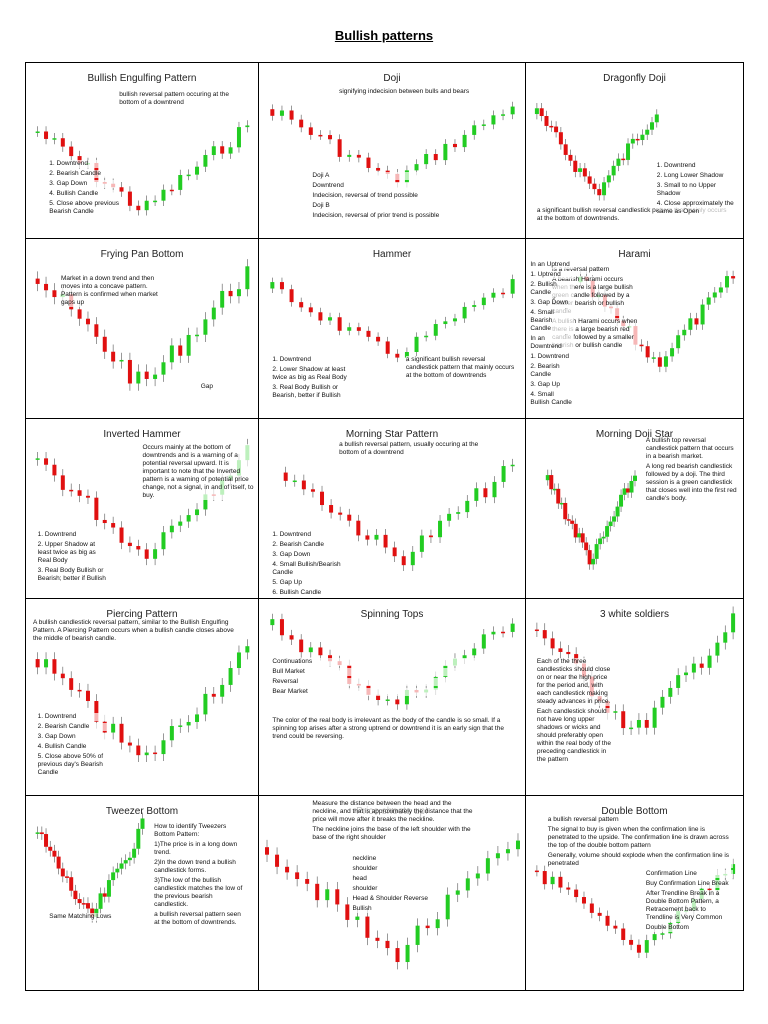  I want to click on pattern-title: Spinning Tops, so click(392, 614).